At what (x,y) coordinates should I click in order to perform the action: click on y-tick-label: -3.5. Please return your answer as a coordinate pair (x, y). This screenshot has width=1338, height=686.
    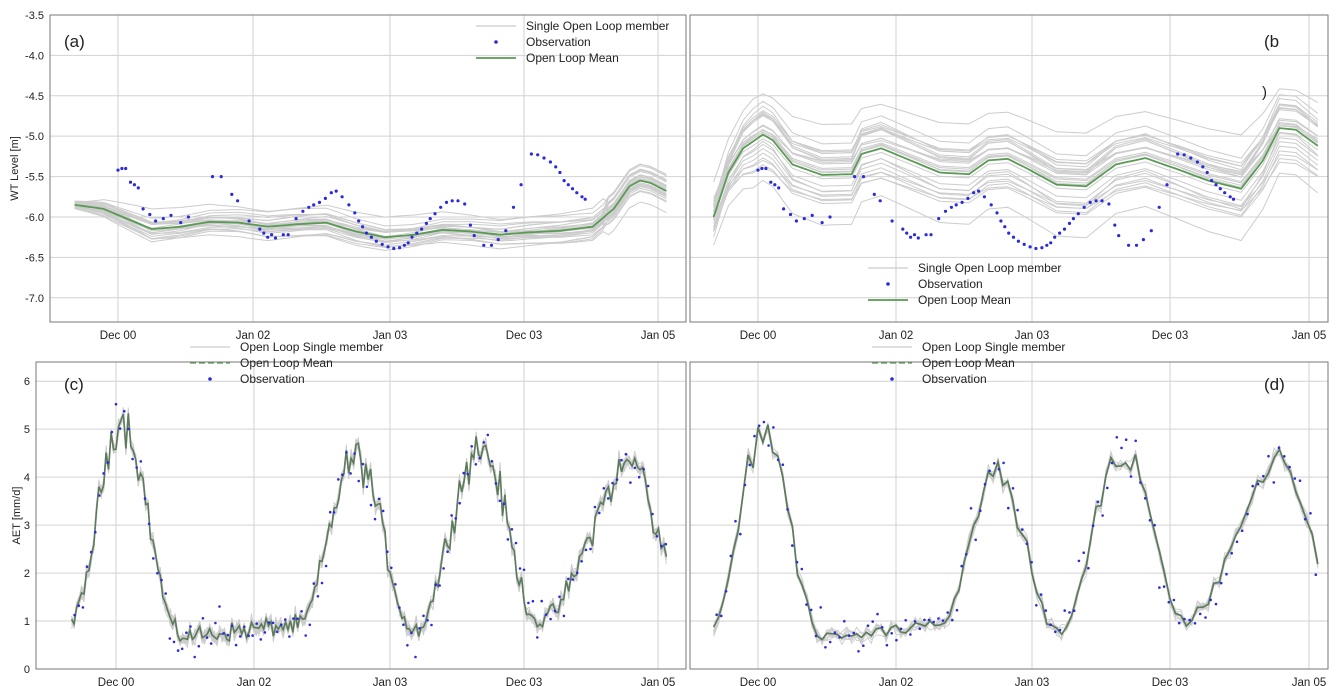
    Looking at the image, I should click on (34, 16).